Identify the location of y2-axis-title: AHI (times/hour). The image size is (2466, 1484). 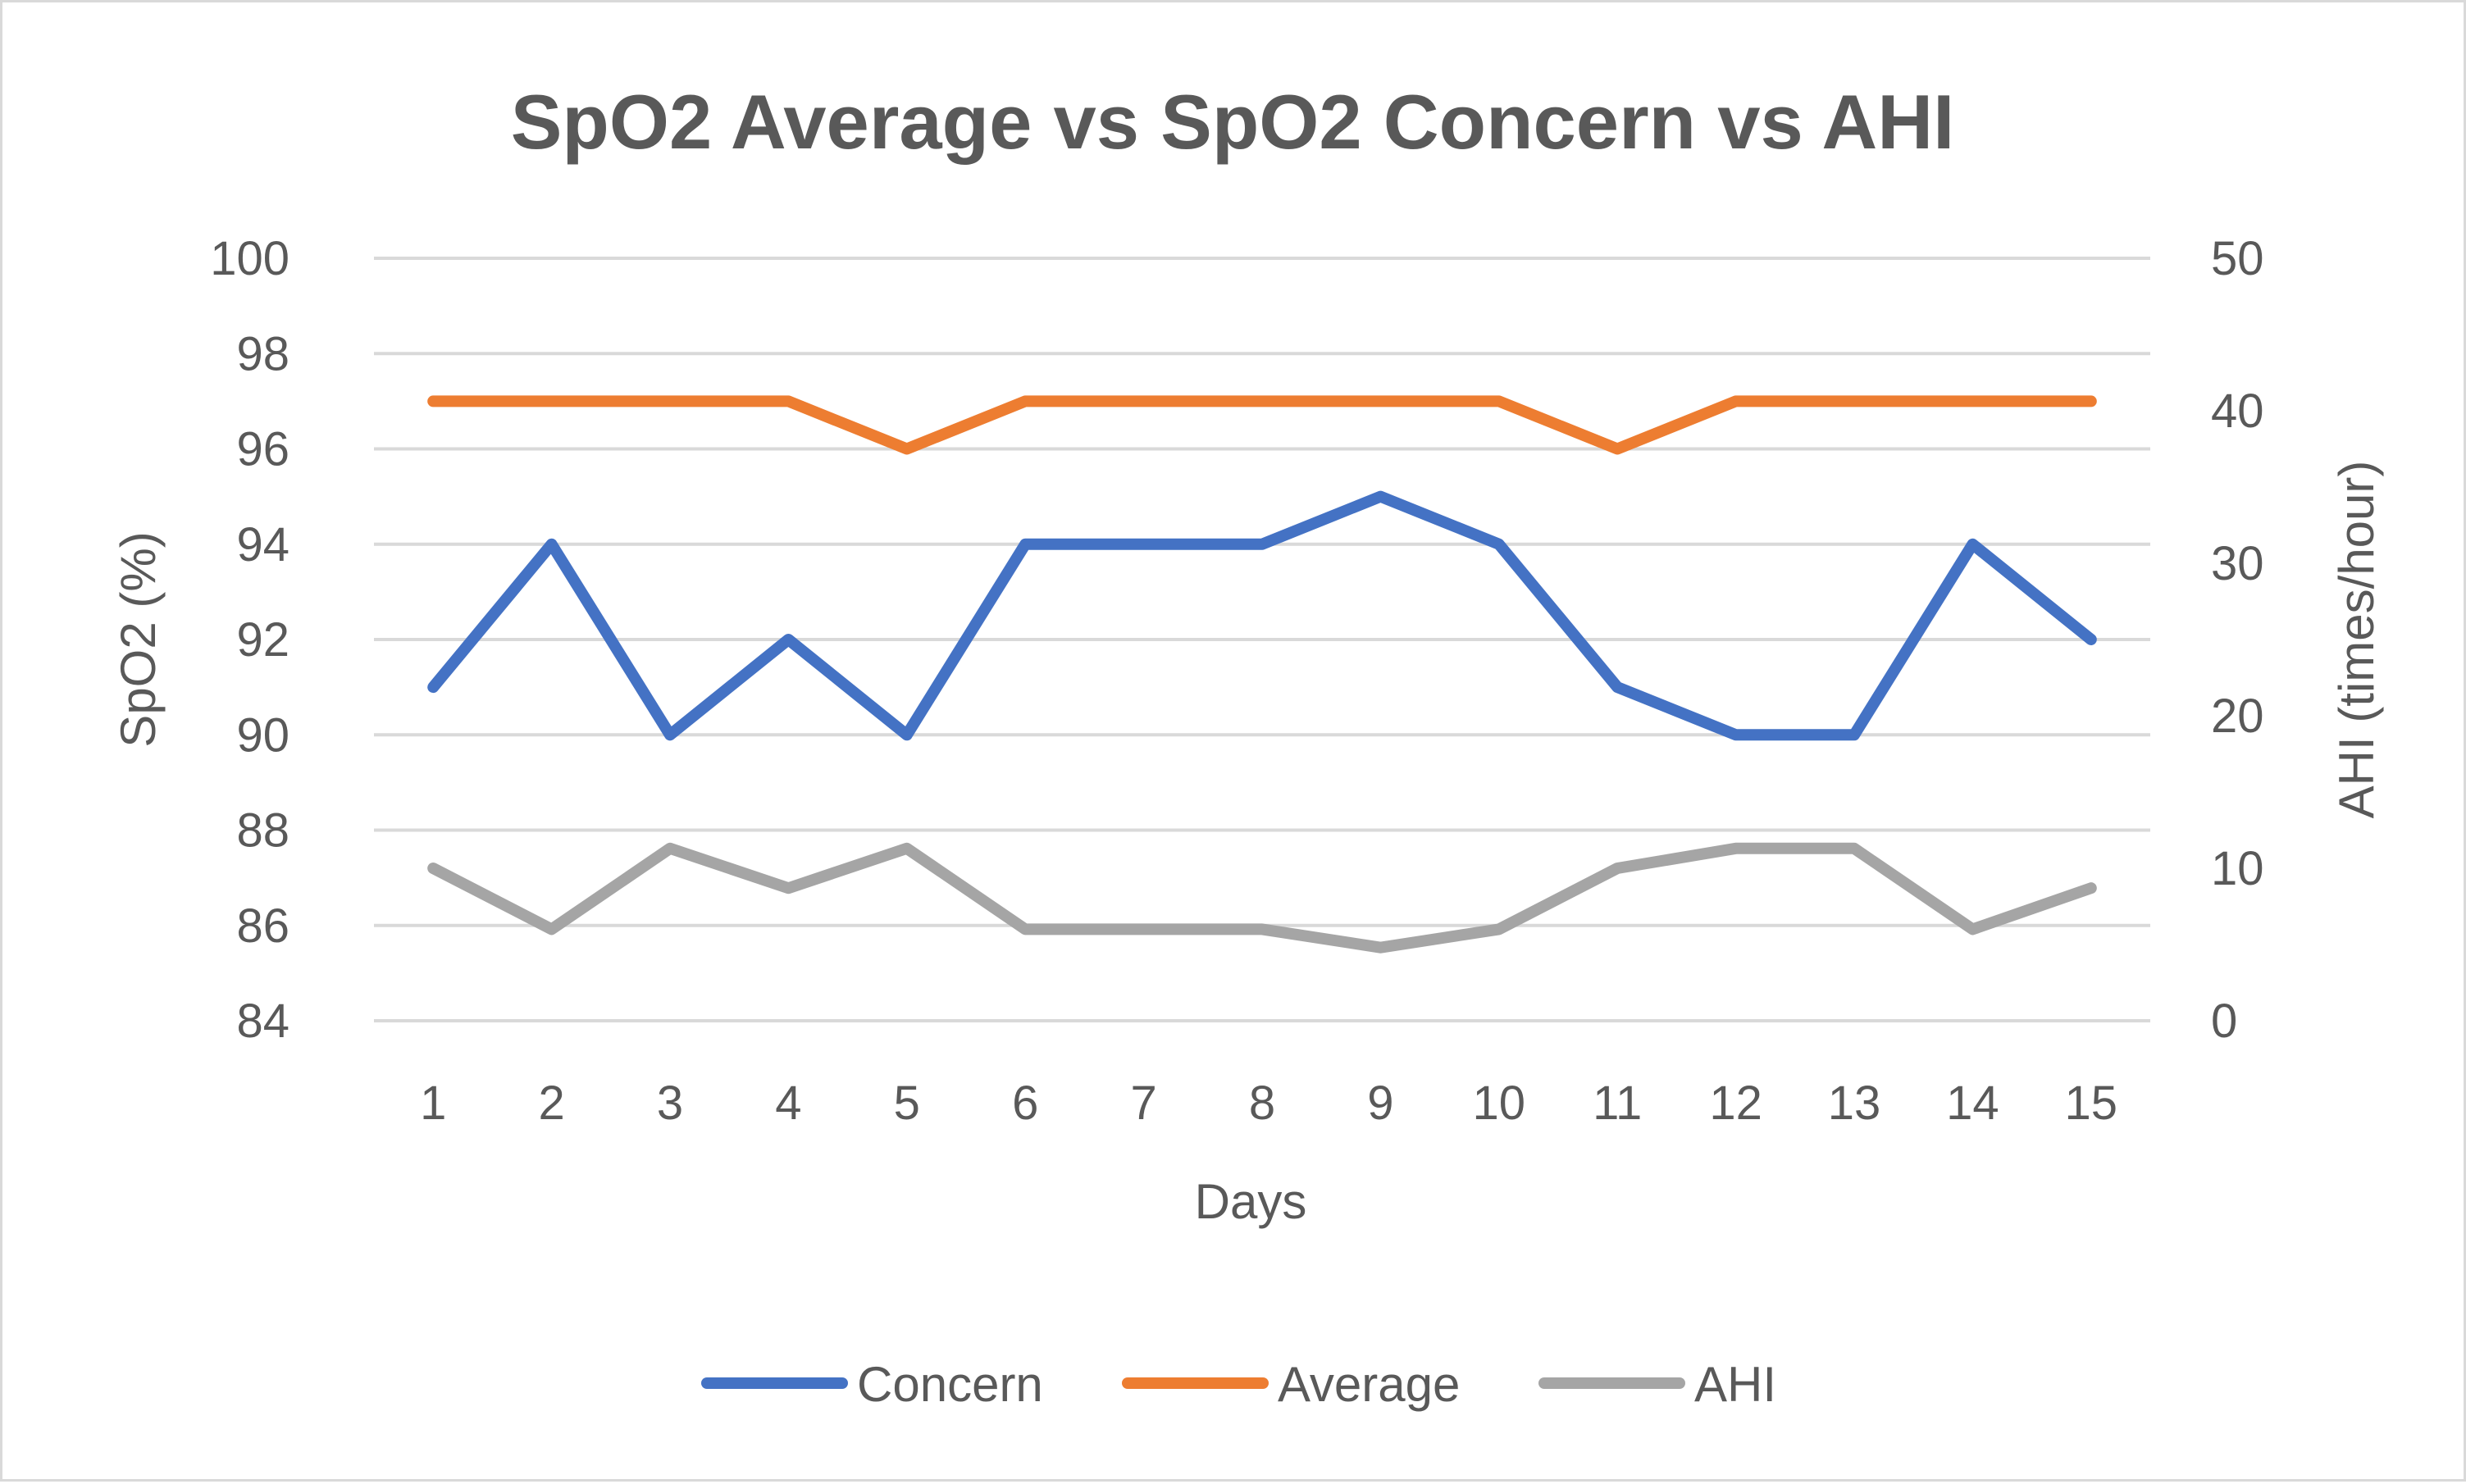
(2356, 640).